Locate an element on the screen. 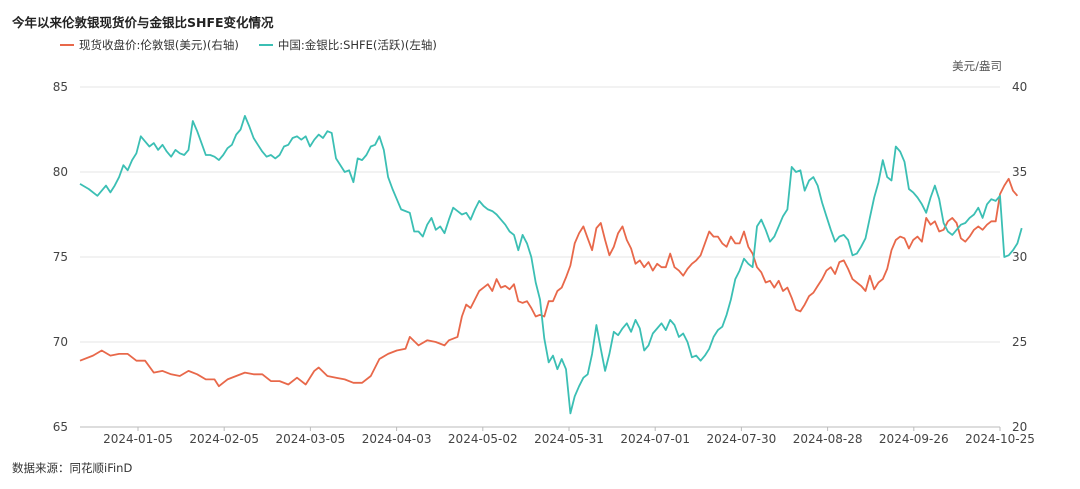  legend-swatch-silver-price is located at coordinates (67, 45).